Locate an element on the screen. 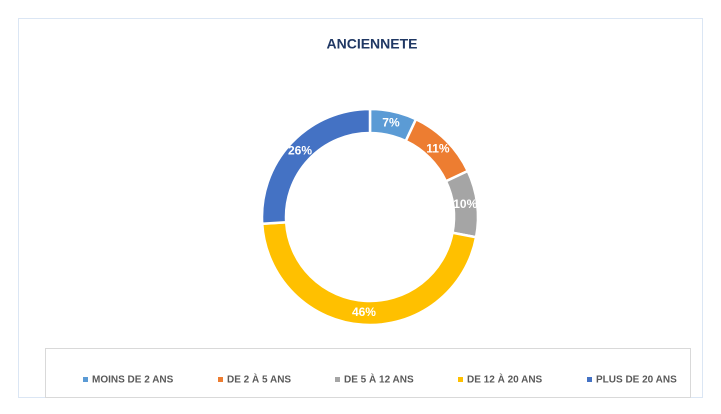  chart-title: ANCIENNETE is located at coordinates (371, 44).